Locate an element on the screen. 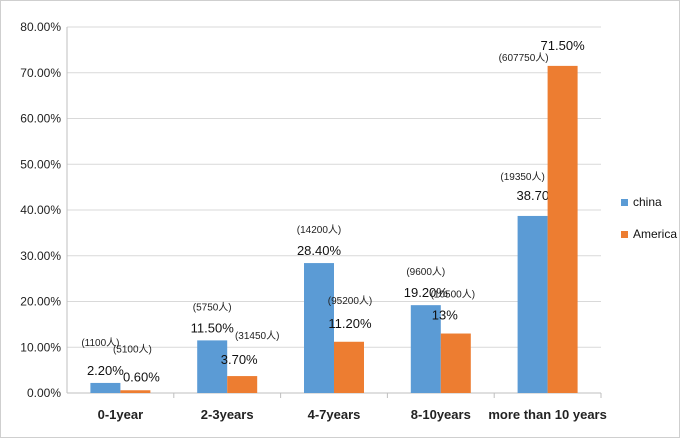 Image resolution: width=680 pixels, height=438 pixels. count-label: (14200人) is located at coordinates (319, 230).